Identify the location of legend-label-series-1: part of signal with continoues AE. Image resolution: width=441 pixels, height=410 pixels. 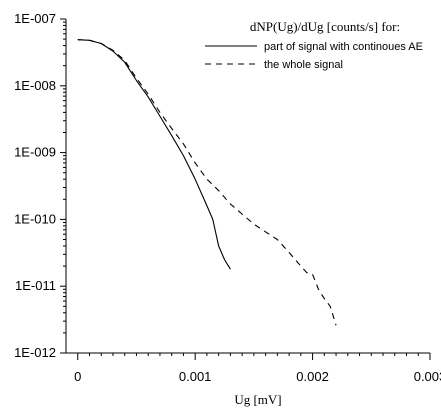
(343, 47).